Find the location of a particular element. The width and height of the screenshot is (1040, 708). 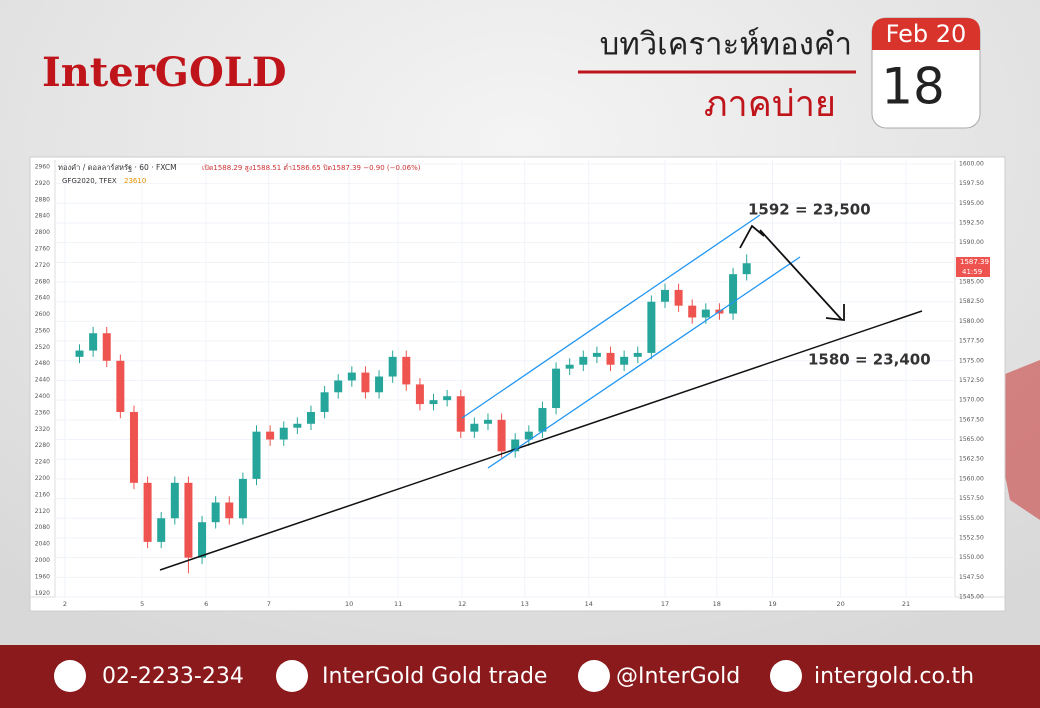

y-tick-label: 2680 is located at coordinates (42, 281).